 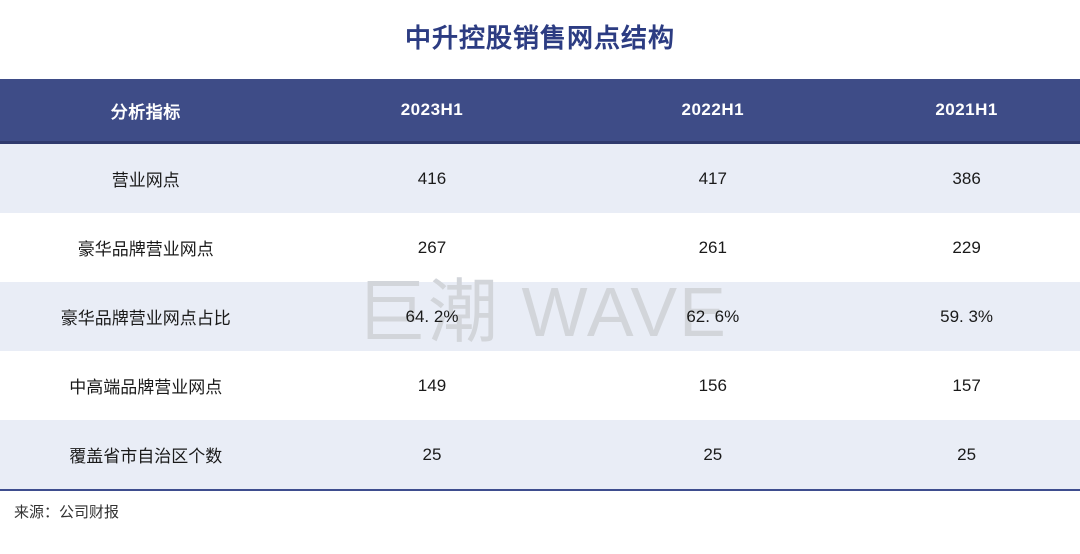 I want to click on cell-value: 64. 2%, so click(x=432, y=316).